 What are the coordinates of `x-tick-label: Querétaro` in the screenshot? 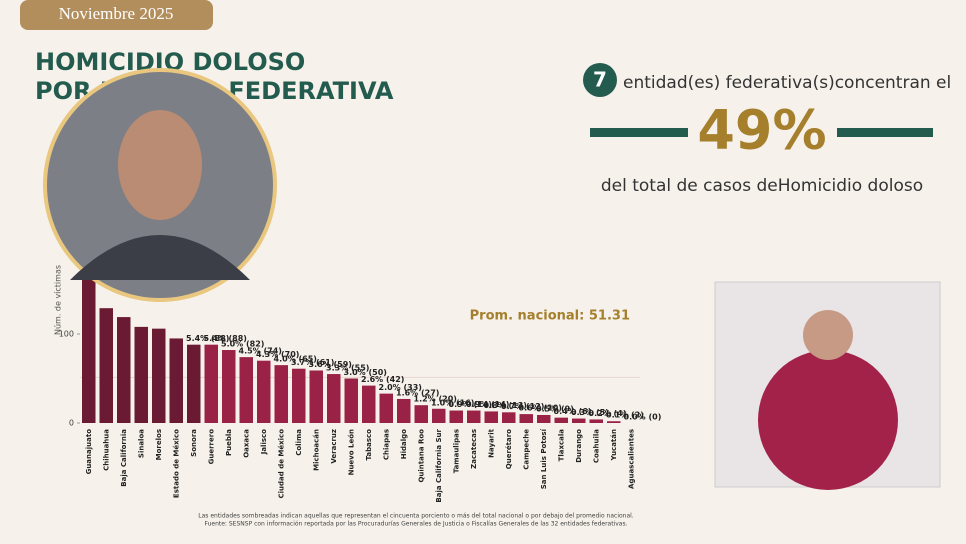 It's located at (509, 449).